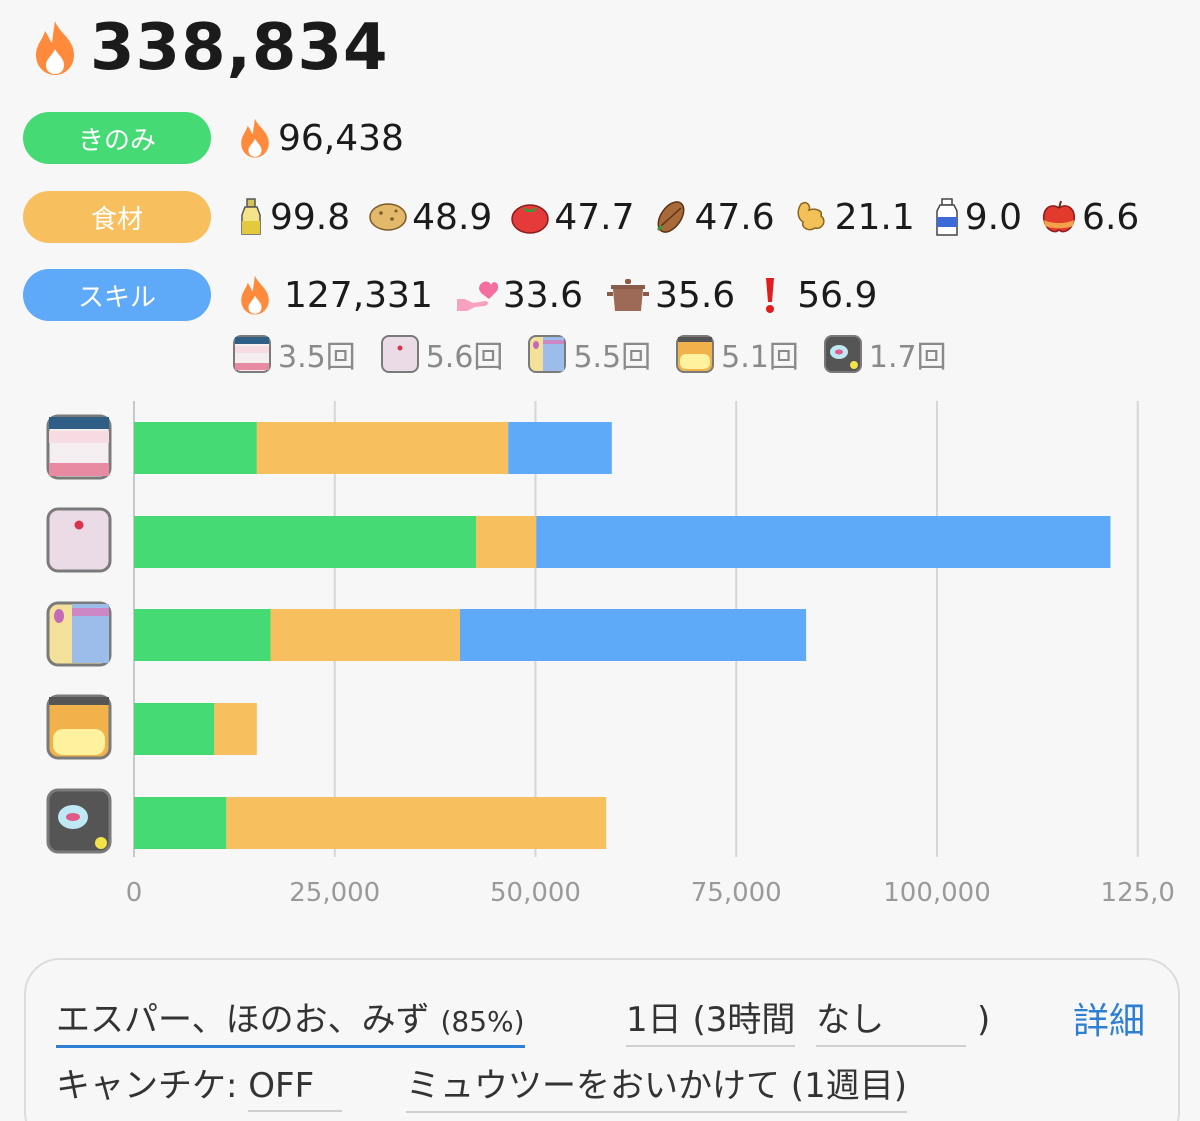  Describe the element at coordinates (239, 48) in the screenshot. I see `total-value: 338,834` at that location.